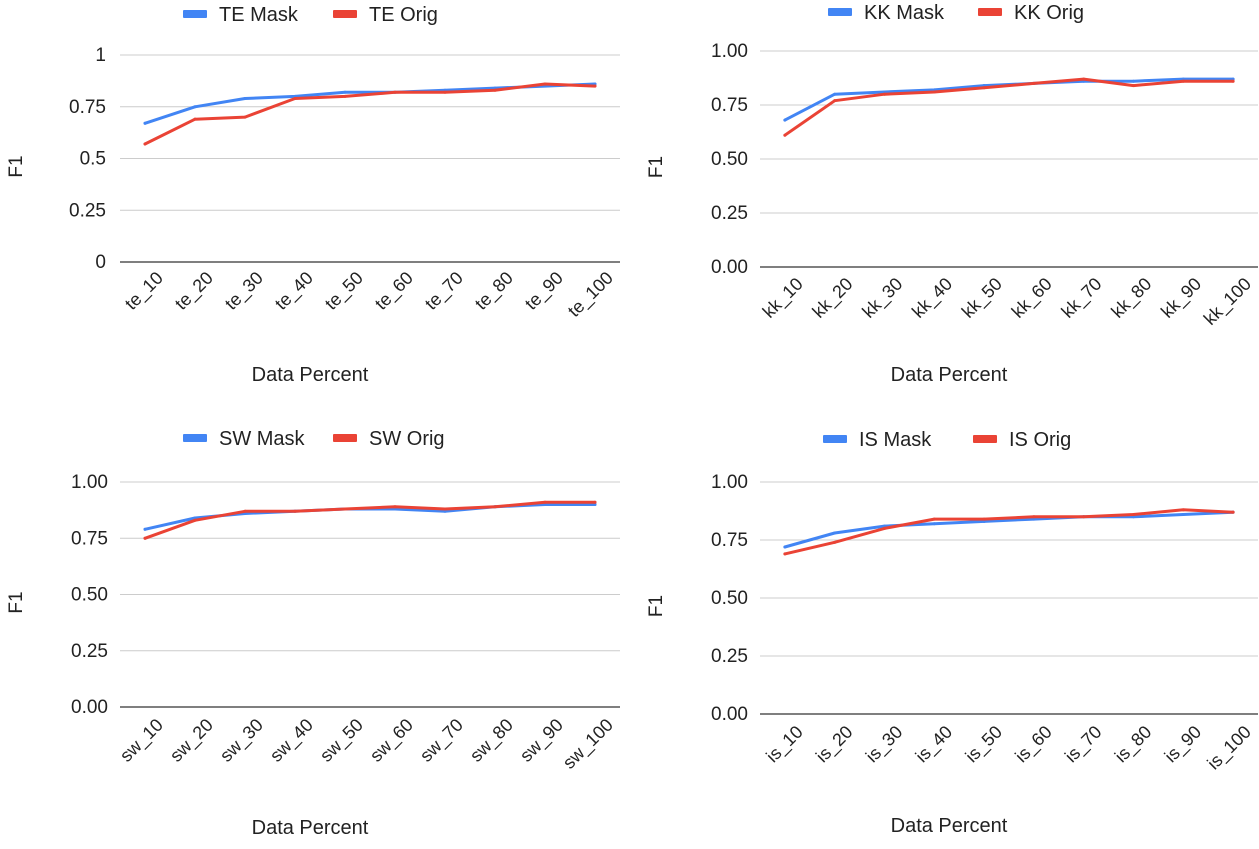 This screenshot has height=849, width=1259. What do you see at coordinates (1183, 744) in the screenshot?
I see `x-tick-label: is_90` at bounding box center [1183, 744].